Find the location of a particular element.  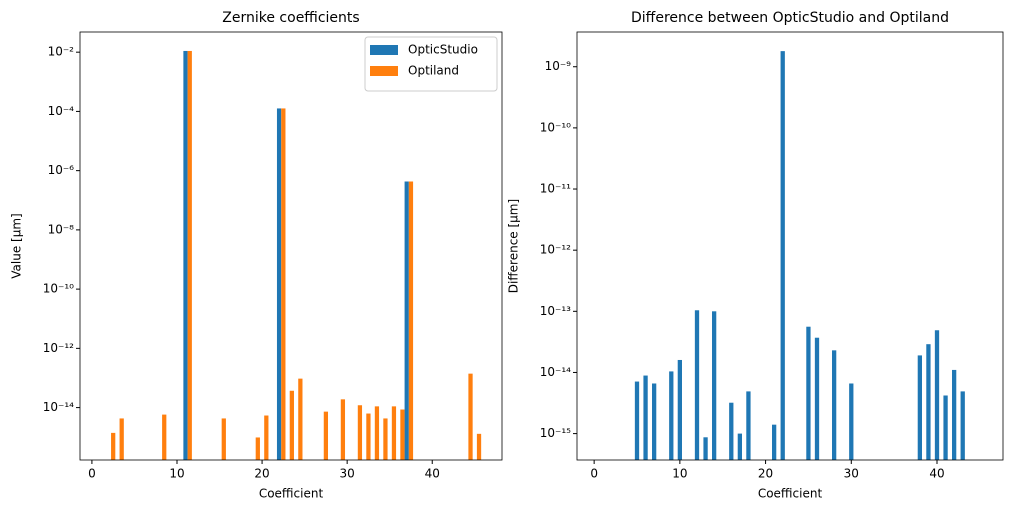

y-tick-label: 10⁻¹⁵ is located at coordinates (555, 433).